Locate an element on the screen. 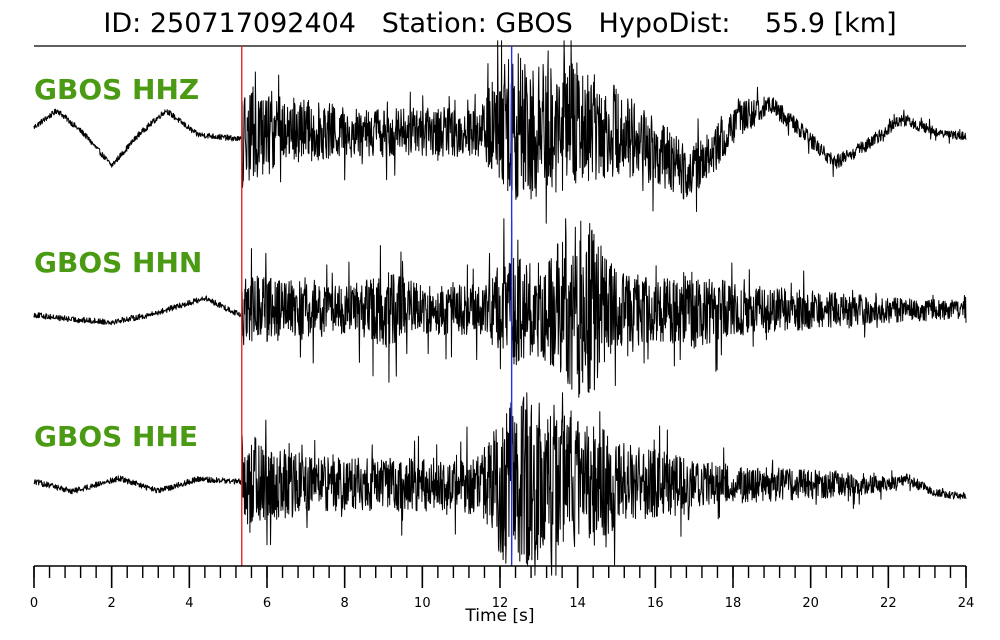 The width and height of the screenshot is (1000, 640). x-tick-label: 10 is located at coordinates (422, 603).